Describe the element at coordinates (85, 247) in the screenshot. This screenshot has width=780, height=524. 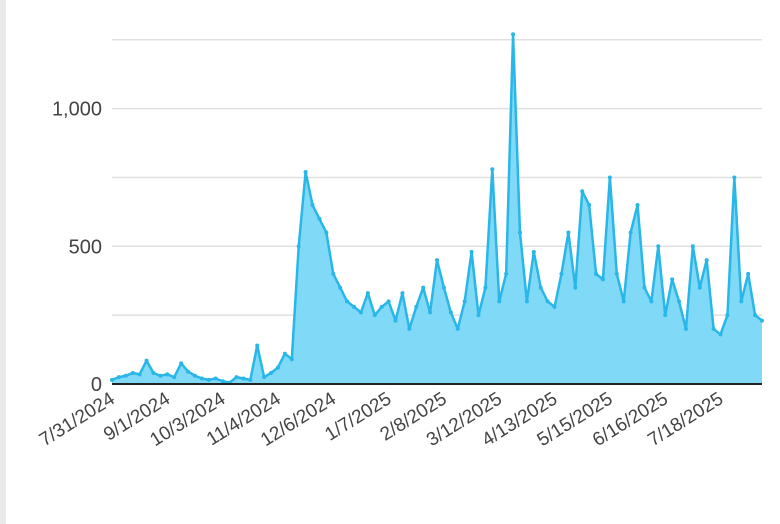
I see `y-tick-label: 500` at that location.